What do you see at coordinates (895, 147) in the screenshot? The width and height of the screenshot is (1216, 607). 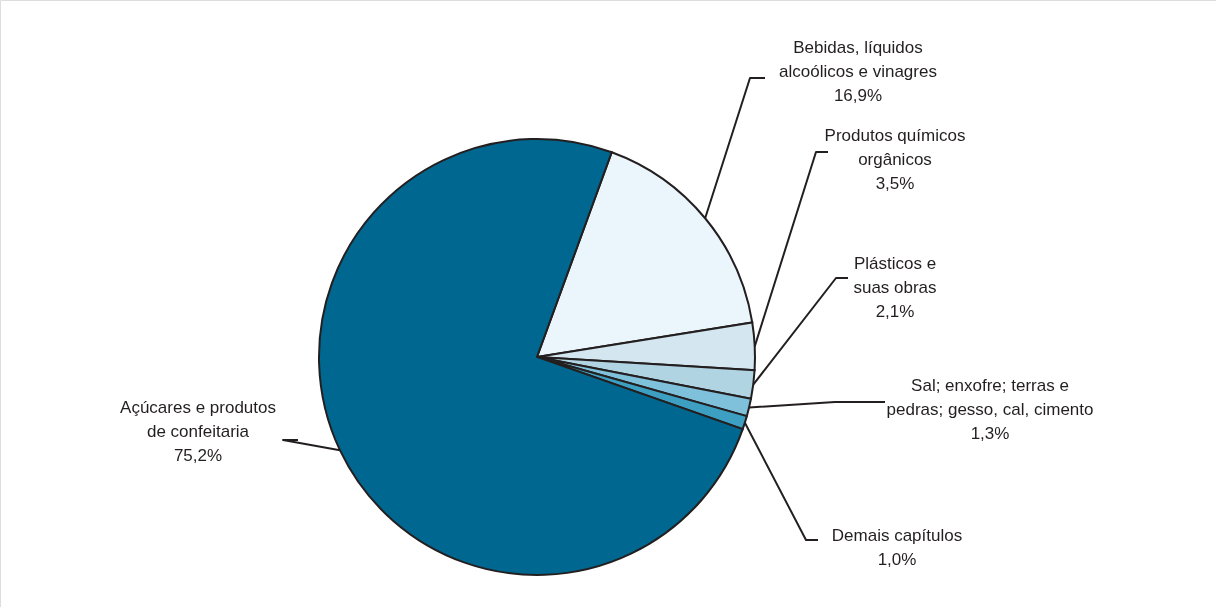 I see `slice-label: Produtos químicos orgânicos` at bounding box center [895, 147].